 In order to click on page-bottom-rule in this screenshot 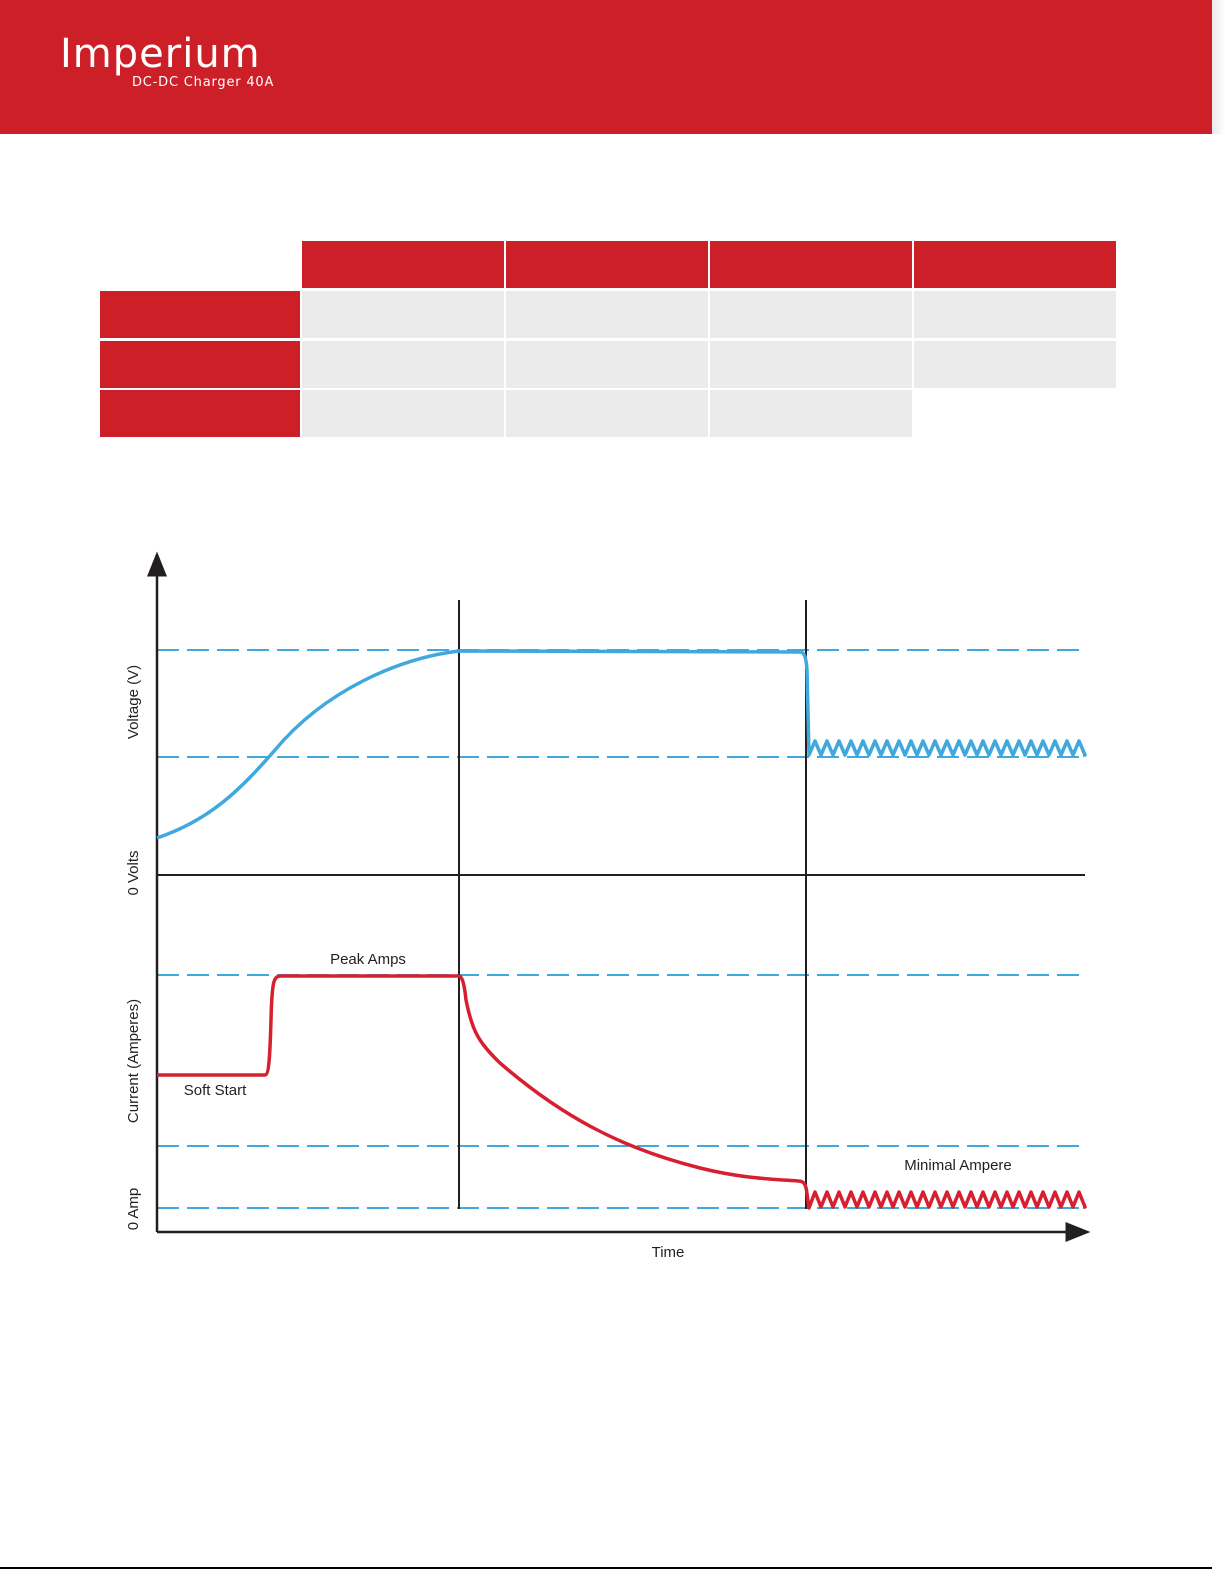, I will do `click(606, 1568)`.